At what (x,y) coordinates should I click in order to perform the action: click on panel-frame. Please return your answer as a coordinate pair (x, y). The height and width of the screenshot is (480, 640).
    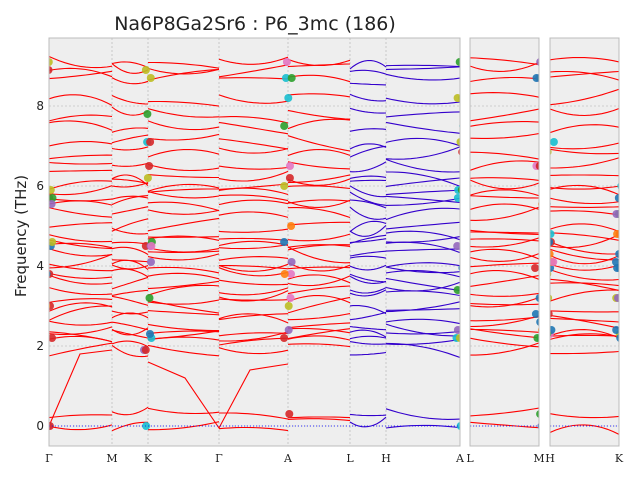
    Looking at the image, I should click on (504, 242).